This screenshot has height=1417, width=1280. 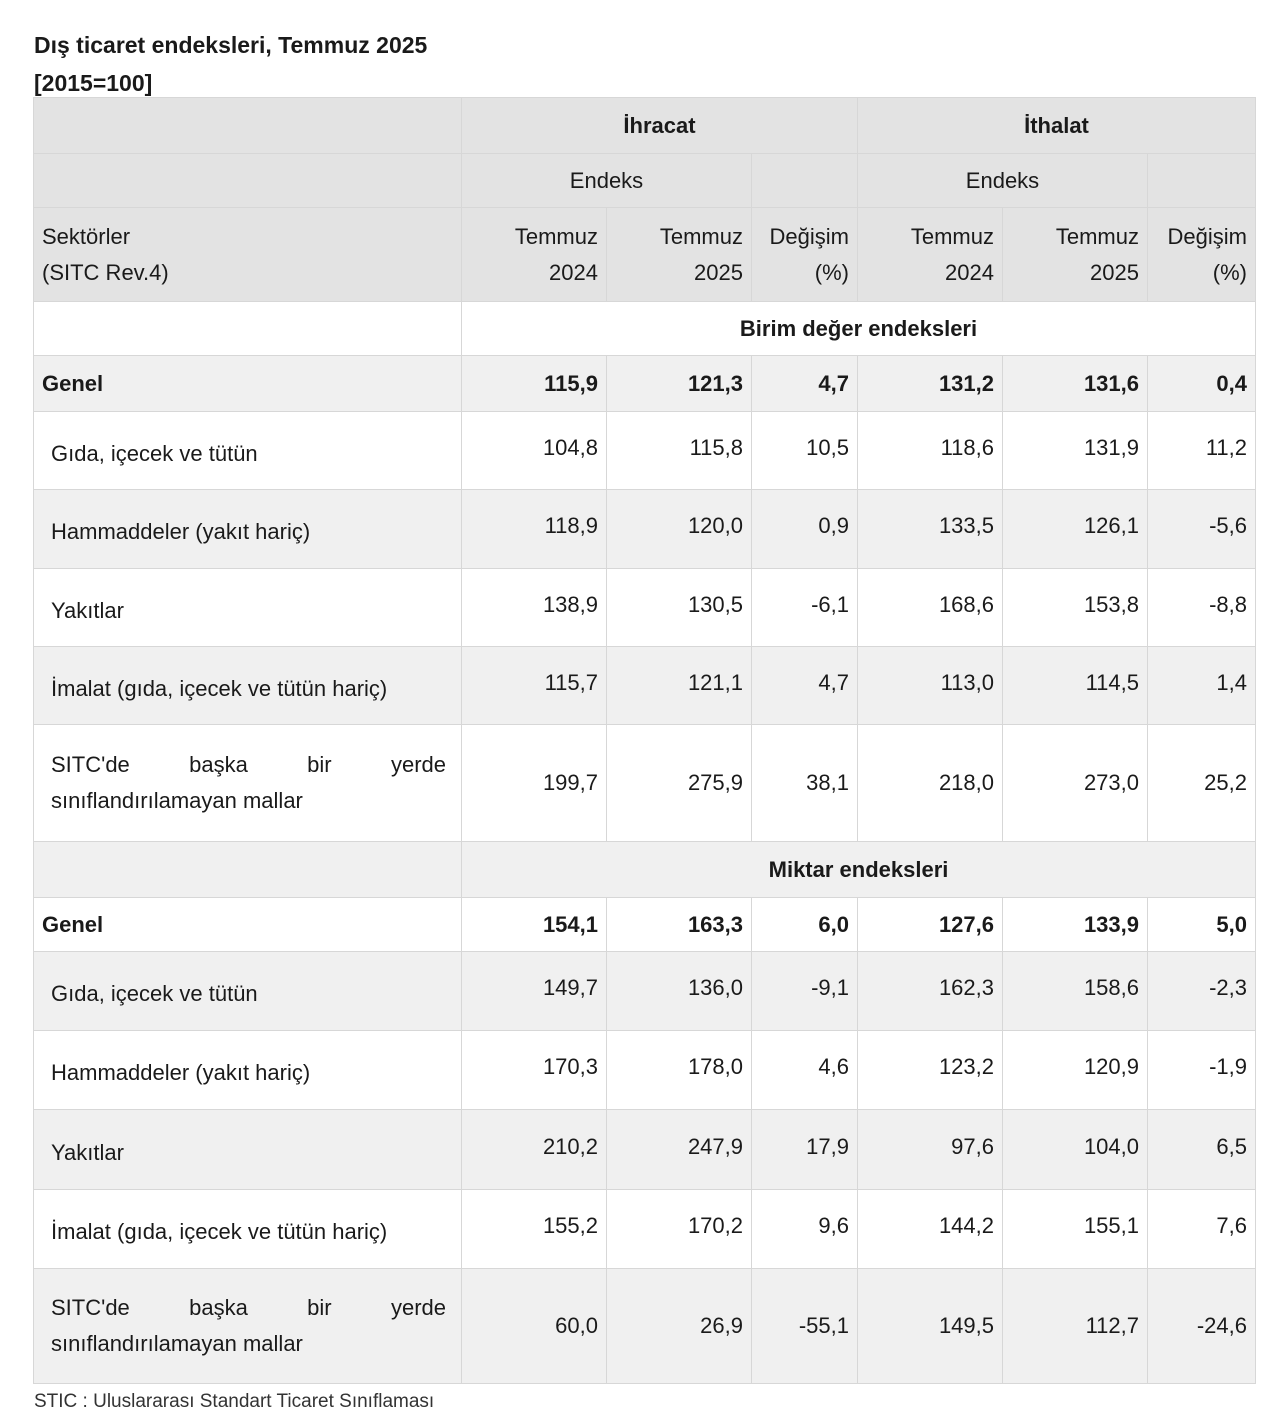 What do you see at coordinates (534, 607) in the screenshot?
I see `value-cell: 138,9` at bounding box center [534, 607].